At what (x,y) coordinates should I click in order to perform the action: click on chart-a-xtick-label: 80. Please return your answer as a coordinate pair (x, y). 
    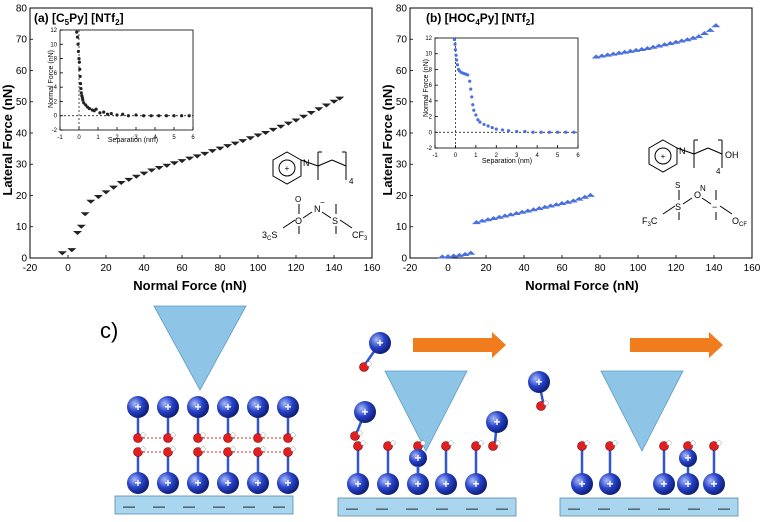
    Looking at the image, I should click on (220, 268).